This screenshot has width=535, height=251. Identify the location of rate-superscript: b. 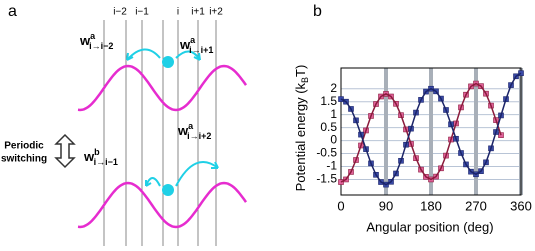
(97, 152).